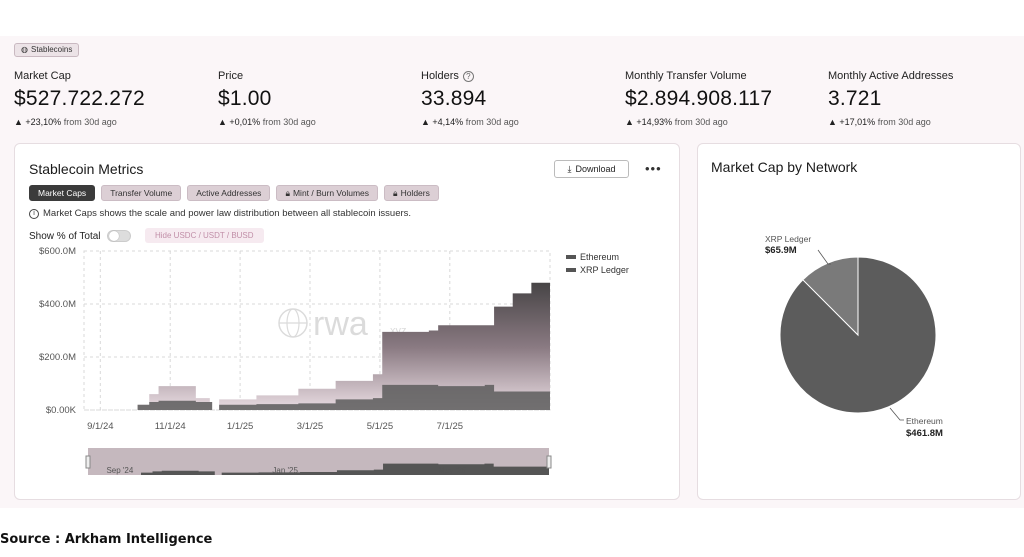 This screenshot has width=1024, height=557. I want to click on show-percent-toggle-row: Show % of Total, so click(80, 236).